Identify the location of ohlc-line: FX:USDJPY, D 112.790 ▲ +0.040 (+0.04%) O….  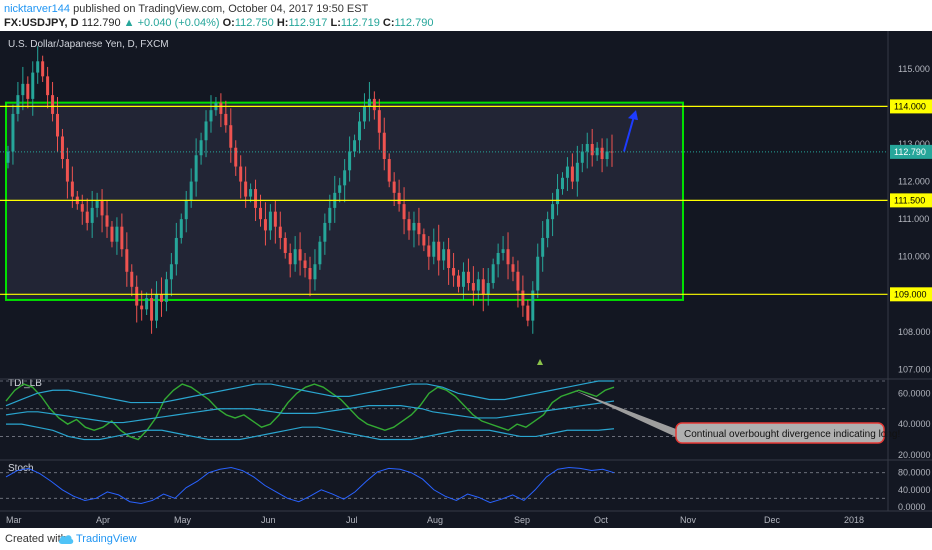
(218, 23).